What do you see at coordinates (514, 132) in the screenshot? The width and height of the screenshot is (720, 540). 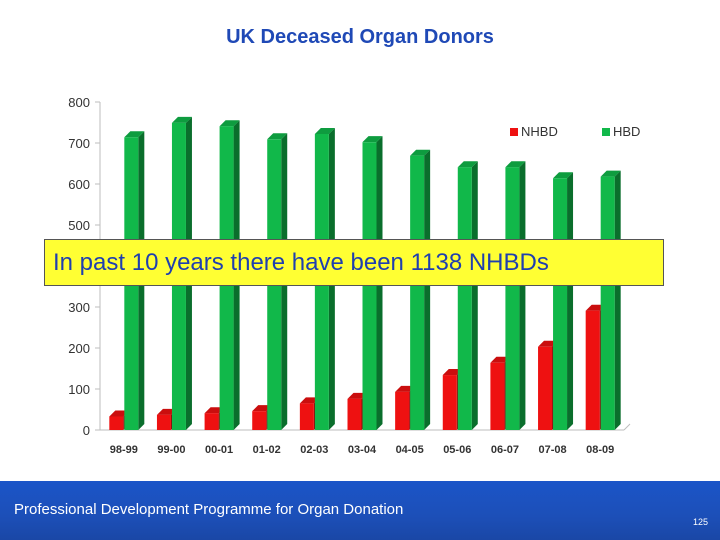 I see `legend-swatch-nhbd` at bounding box center [514, 132].